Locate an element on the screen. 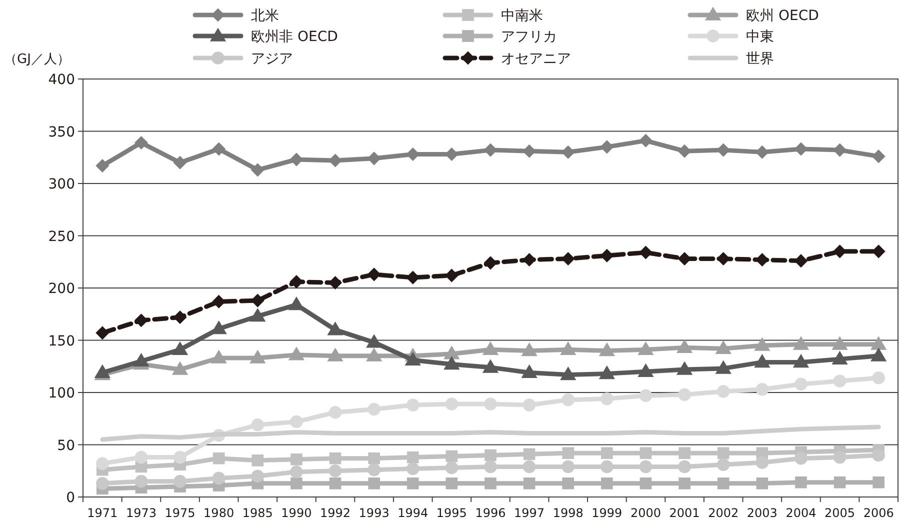 The width and height of the screenshot is (913, 526). x-tick-label: 1994 is located at coordinates (413, 513).